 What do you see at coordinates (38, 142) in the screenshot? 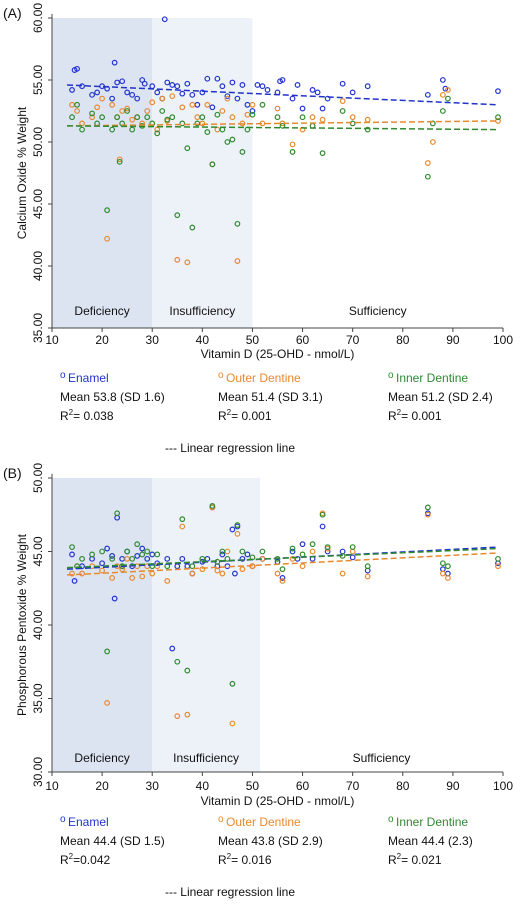
I see `y-tick-label: 50.00` at bounding box center [38, 142].